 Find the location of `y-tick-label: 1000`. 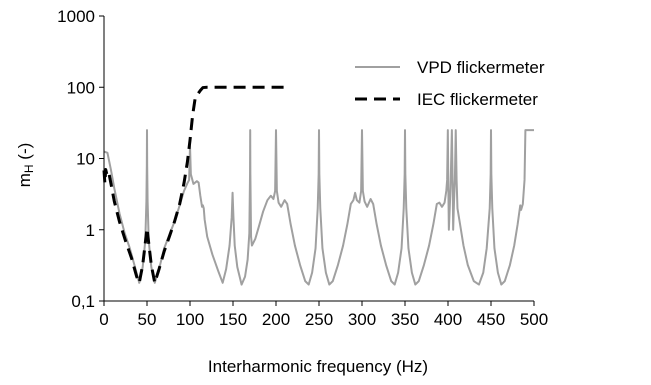

y-tick-label: 1000 is located at coordinates (76, 16).